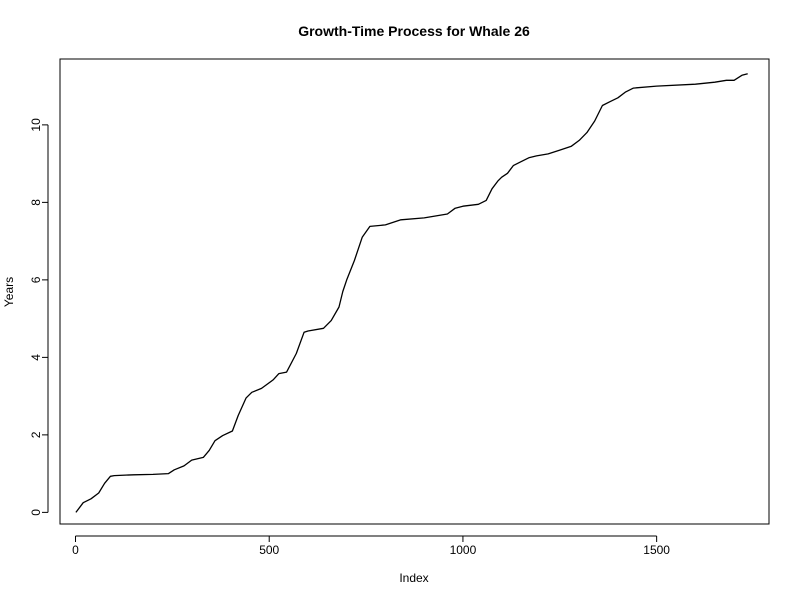  Describe the element at coordinates (413, 578) in the screenshot. I see `x-axis-label: Index` at that location.